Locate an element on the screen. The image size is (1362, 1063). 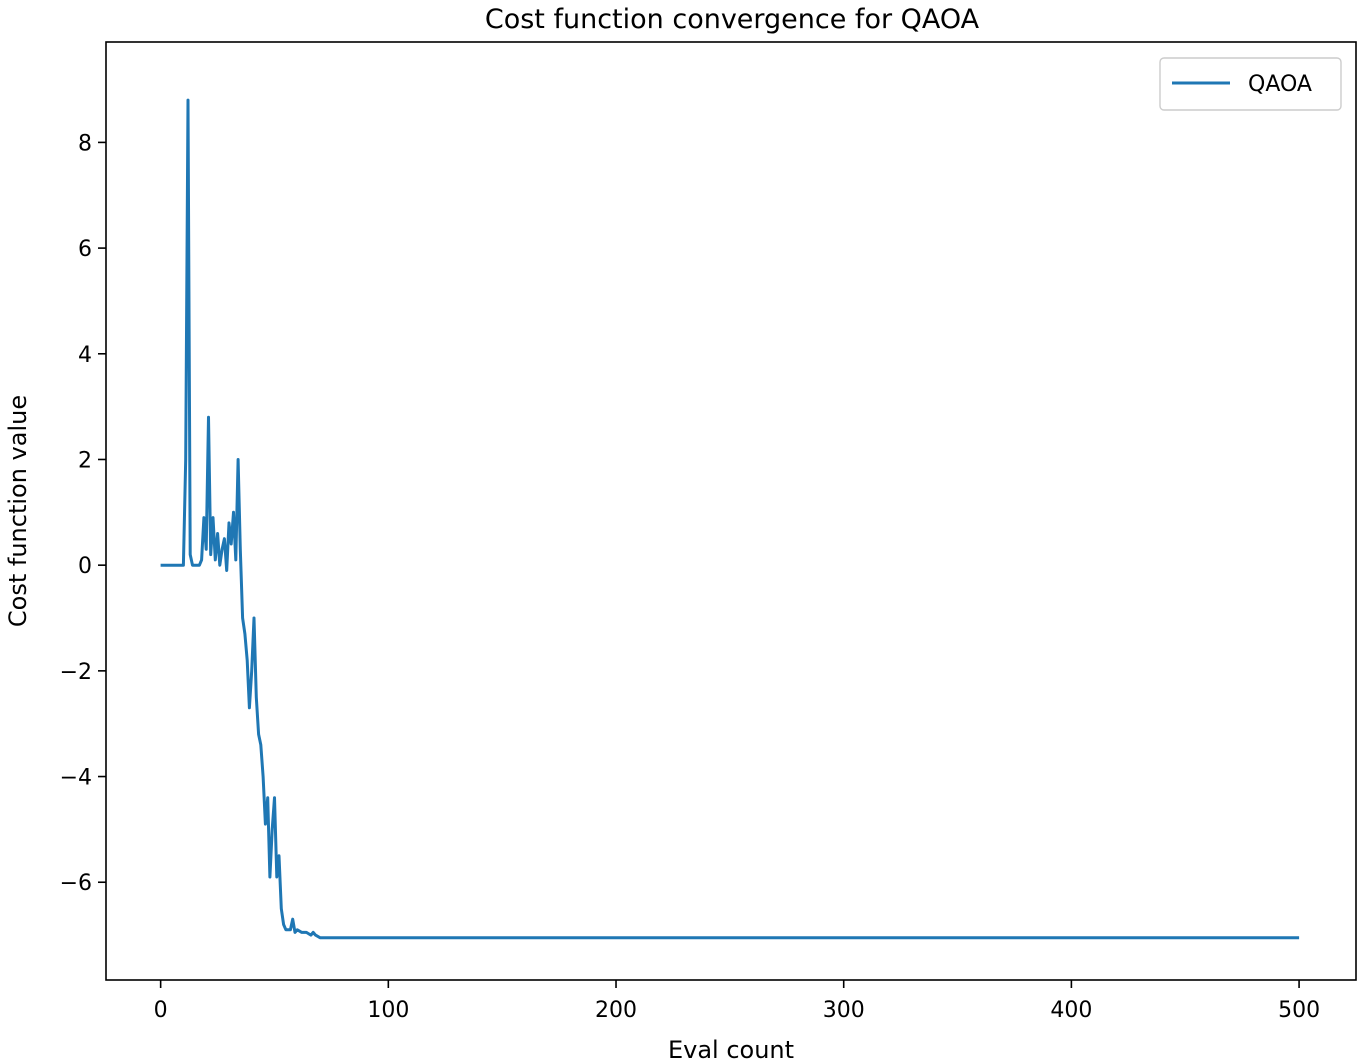
legend-label: QAOA is located at coordinates (1280, 84).